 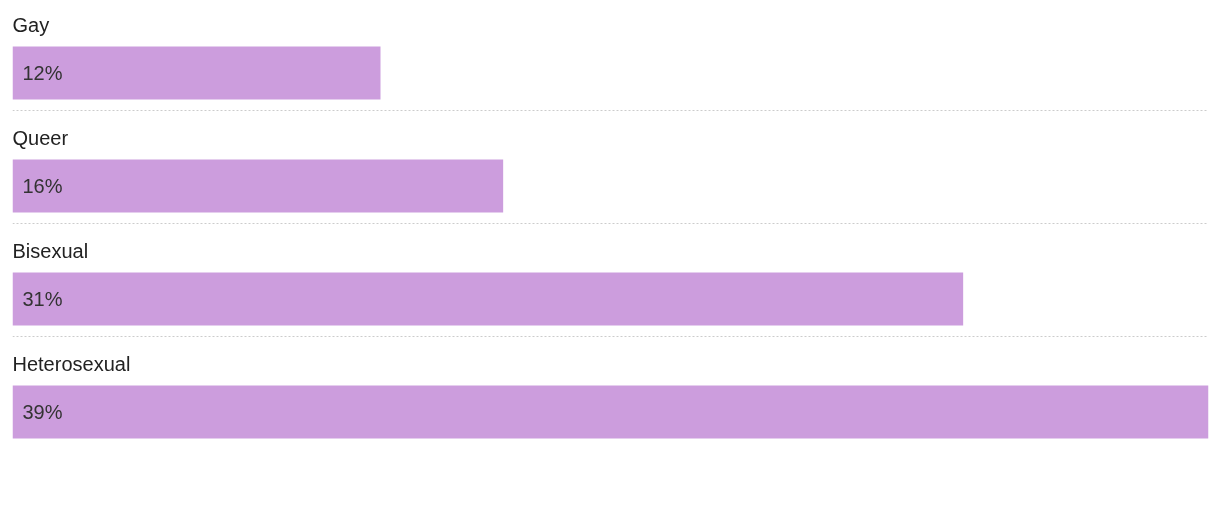 I want to click on data-label: 16%, so click(x=42, y=186).